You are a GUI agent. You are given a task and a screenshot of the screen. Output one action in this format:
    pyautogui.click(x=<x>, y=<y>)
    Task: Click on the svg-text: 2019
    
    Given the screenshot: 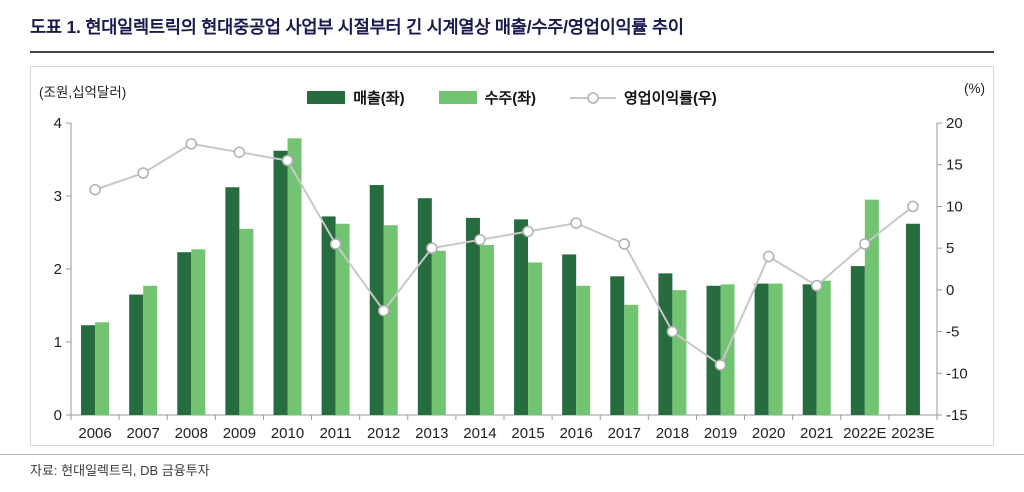 What is the action you would take?
    pyautogui.click(x=720, y=433)
    